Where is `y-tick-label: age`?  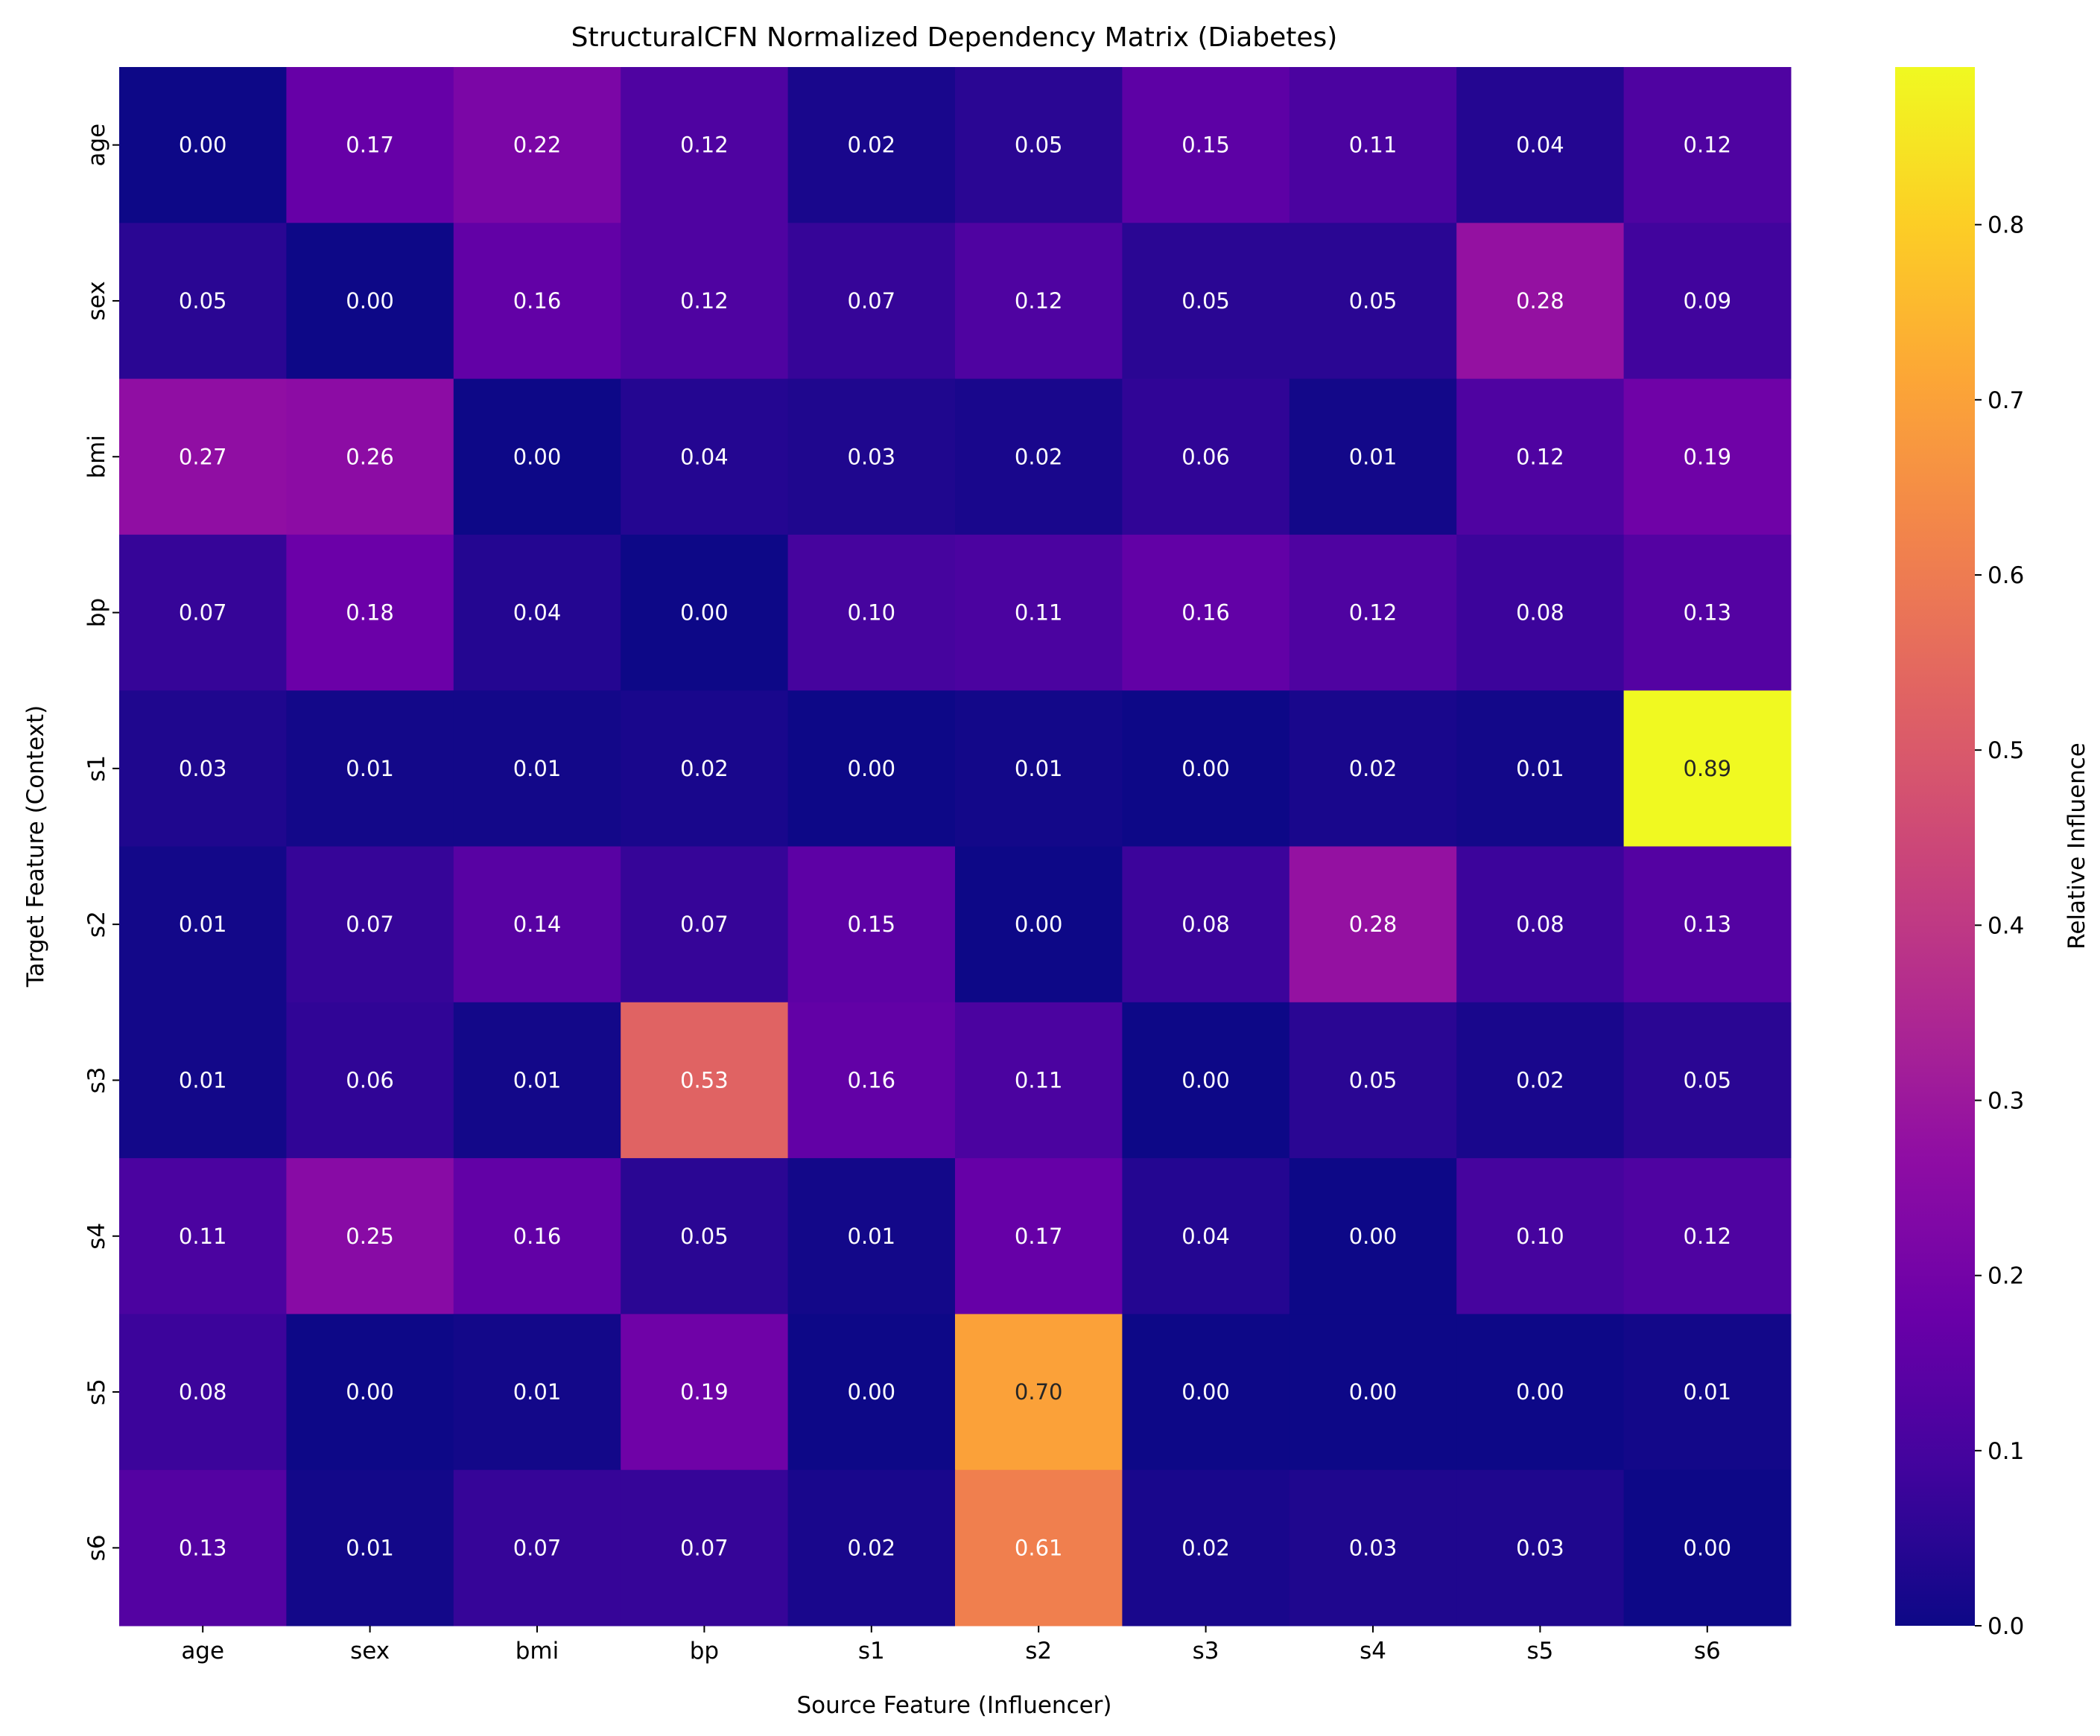
y-tick-label: age is located at coordinates (97, 145).